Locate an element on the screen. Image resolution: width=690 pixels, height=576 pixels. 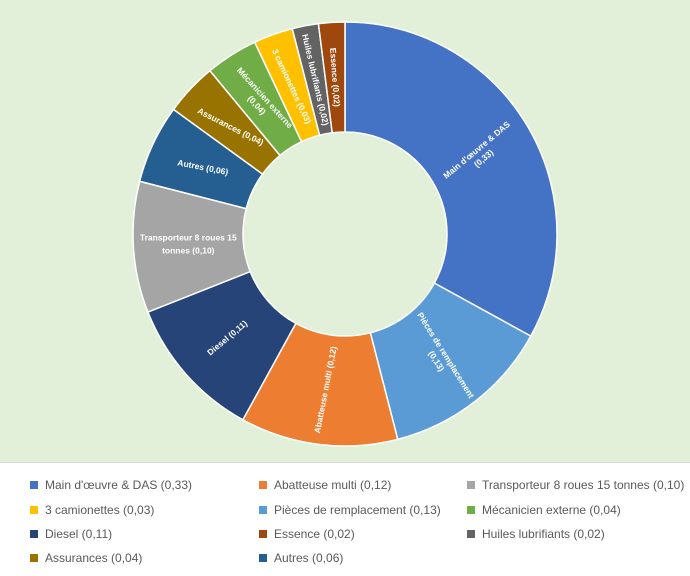
legend-label: Assurances (0,04) is located at coordinates (94, 558).